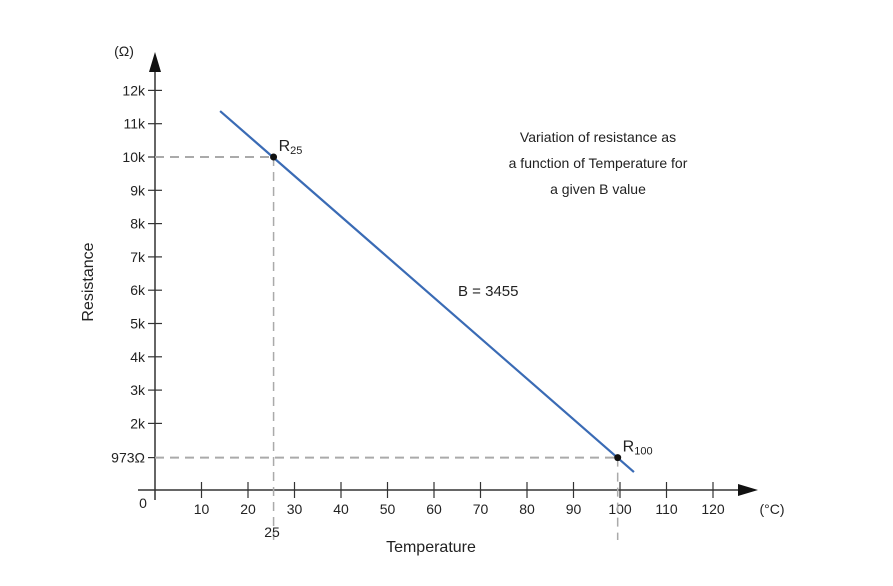 The image size is (893, 586). Describe the element at coordinates (341, 509) in the screenshot. I see `x-tick-label: 40` at that location.